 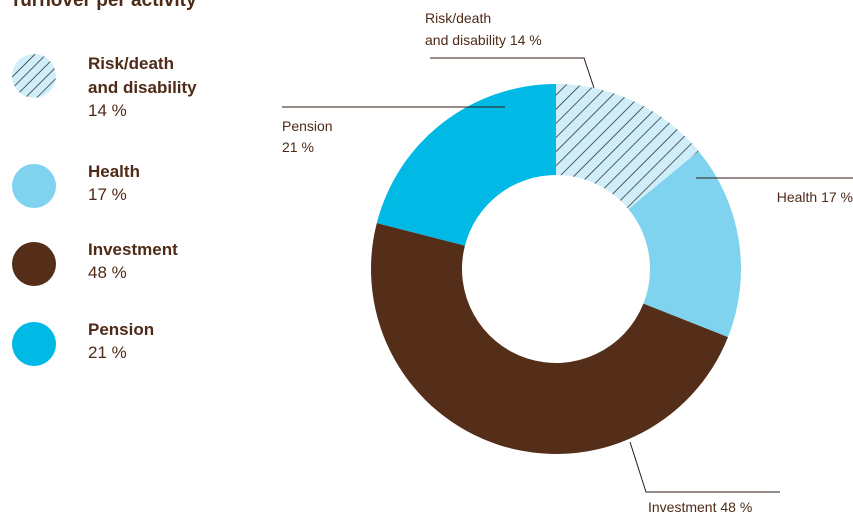 I want to click on callout-line-risk, so click(x=512, y=73).